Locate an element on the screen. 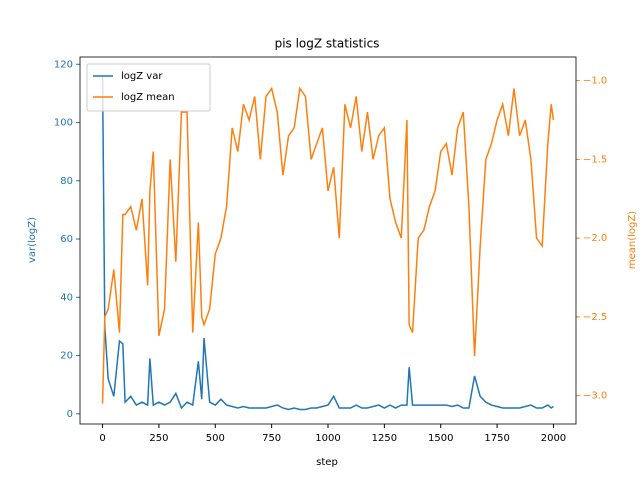 The image size is (640, 484). y2-tick-label: −2.0 is located at coordinates (595, 238).